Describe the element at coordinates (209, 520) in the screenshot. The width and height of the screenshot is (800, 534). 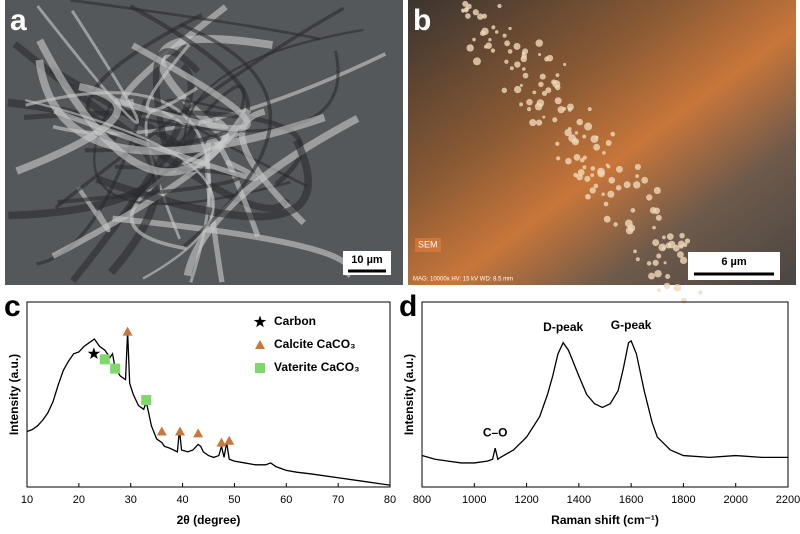
I see `x-axis-label: 2θ (degree)` at that location.